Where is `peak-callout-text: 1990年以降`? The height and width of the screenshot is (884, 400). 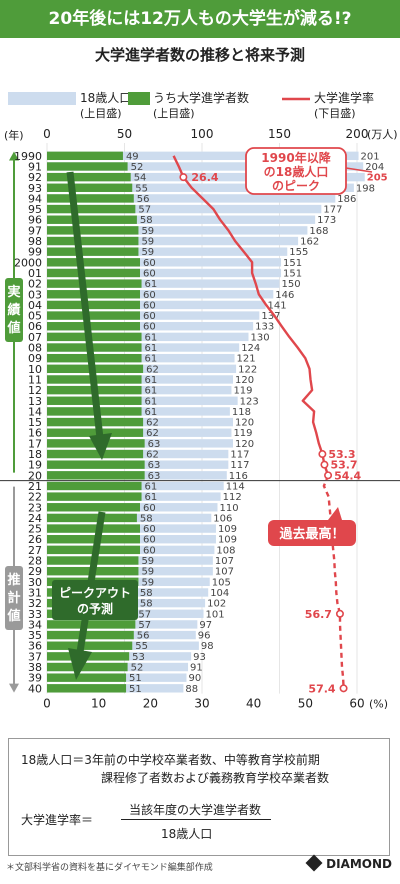
peak-callout-text: 1990年以降 is located at coordinates (296, 157).